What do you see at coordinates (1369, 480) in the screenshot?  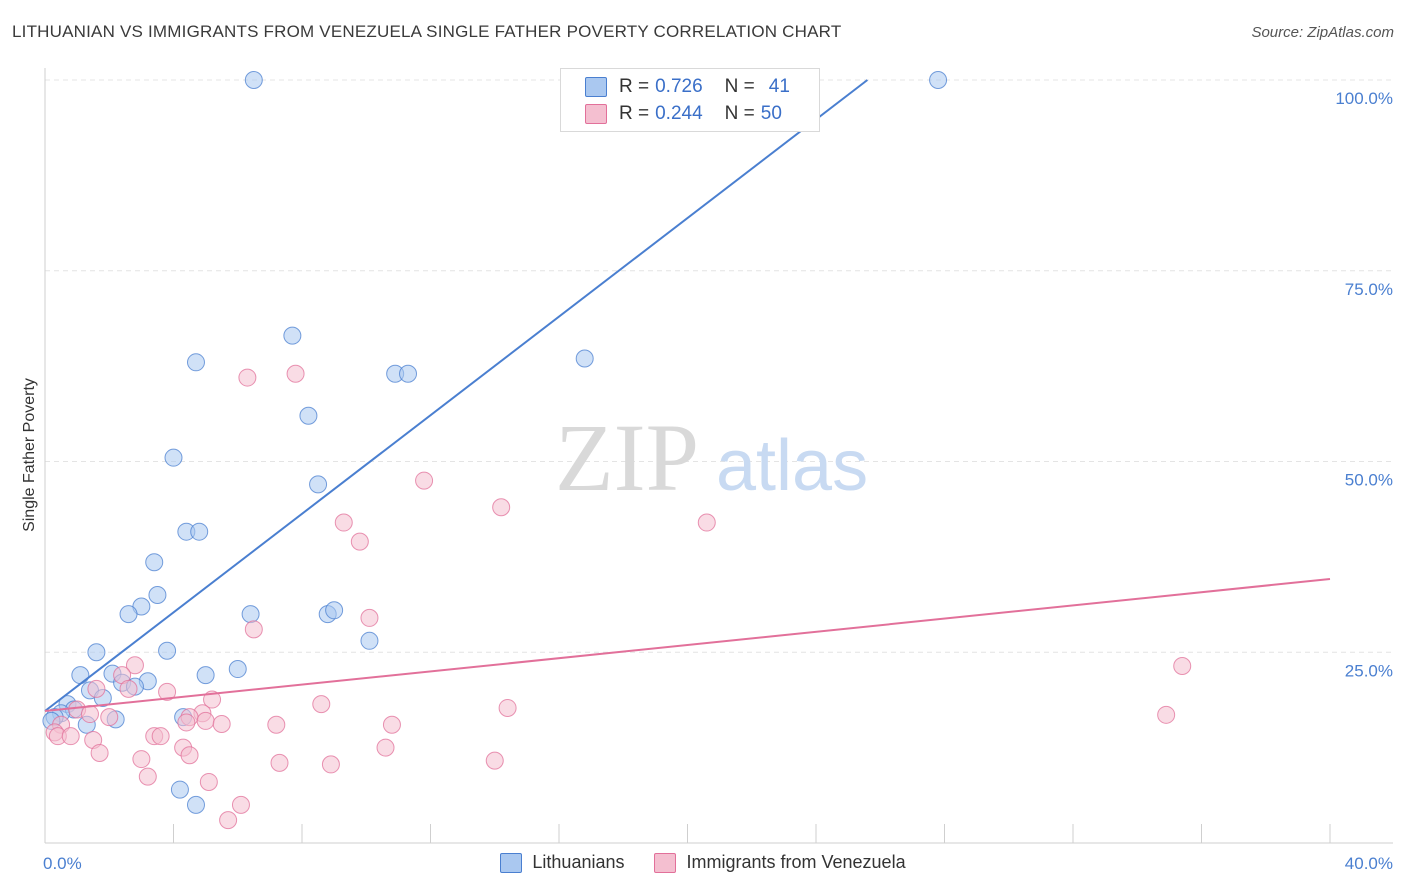 I see `y-tick-label: 50.0%` at bounding box center [1369, 480].